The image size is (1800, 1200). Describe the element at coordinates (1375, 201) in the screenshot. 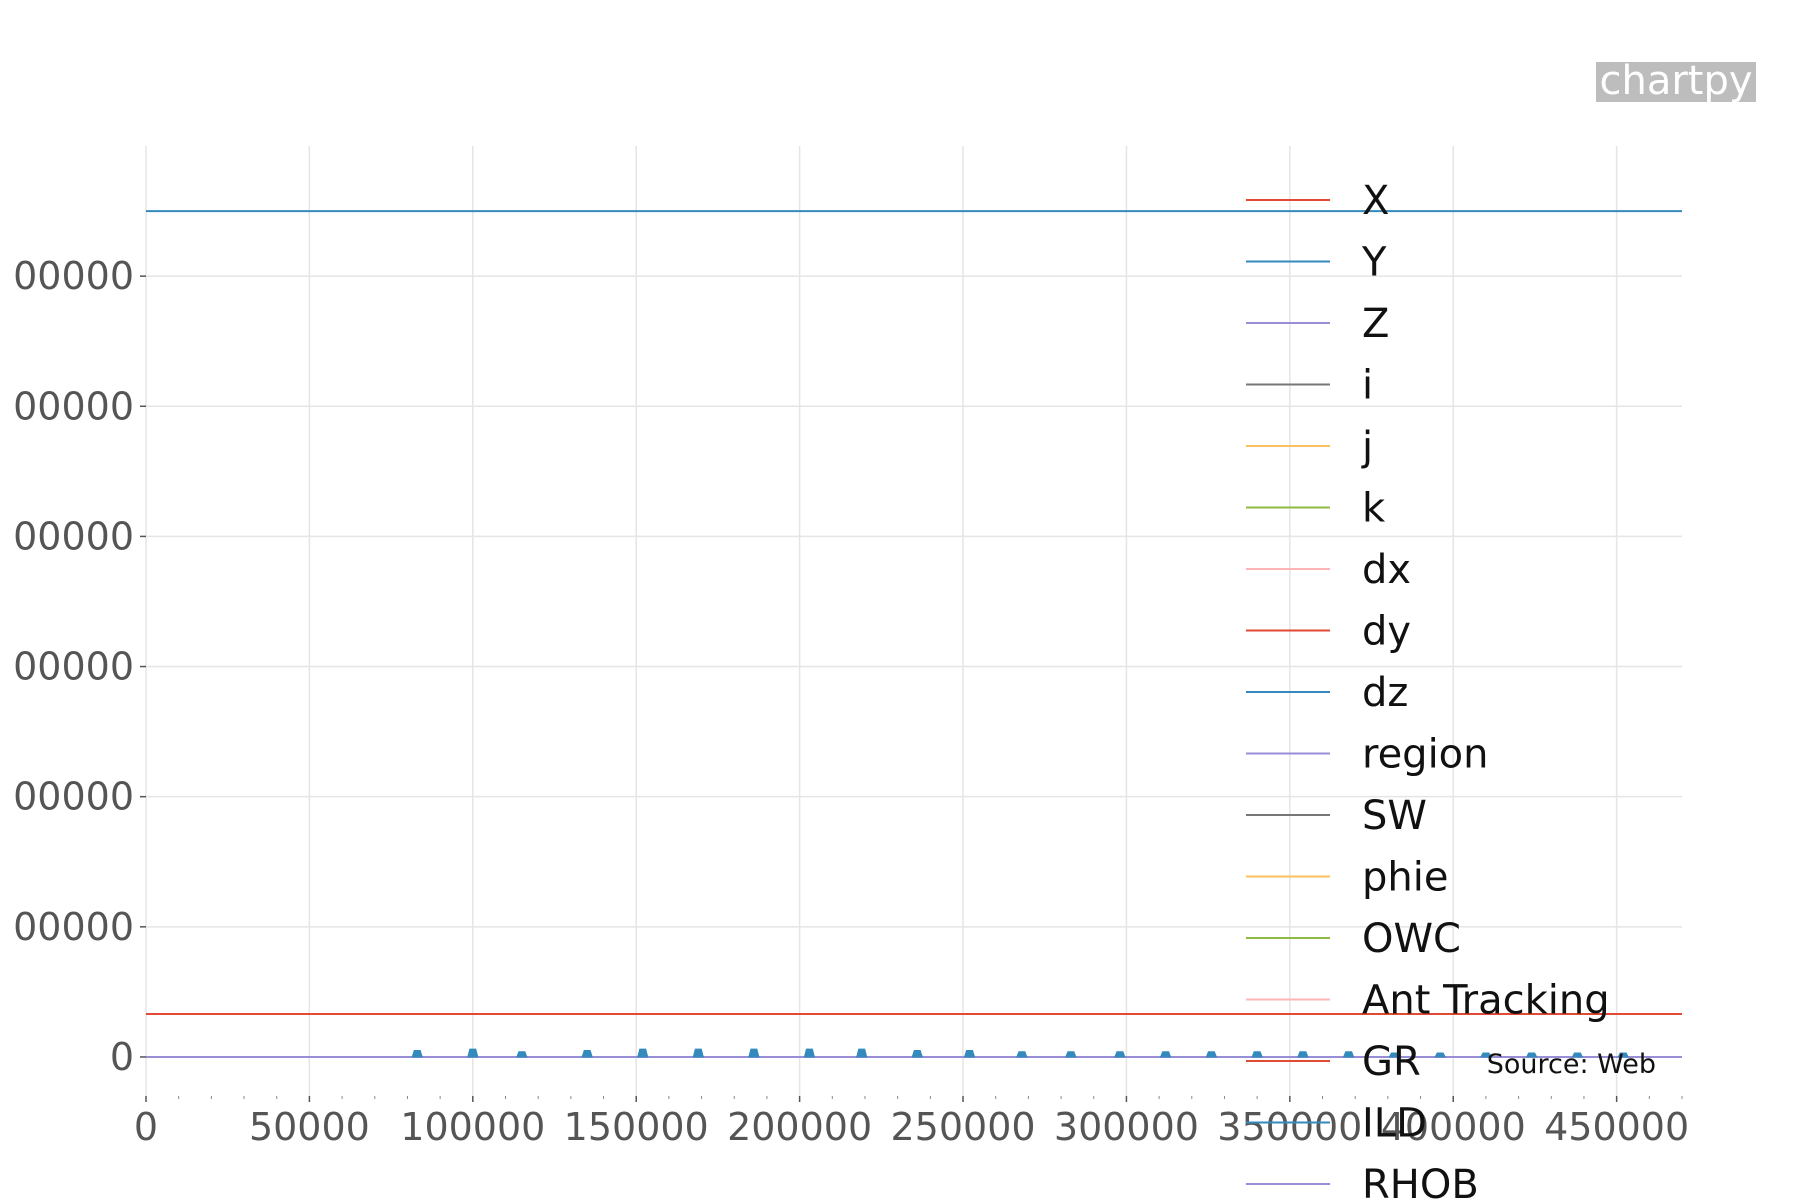

I see `legend-label: X` at that location.